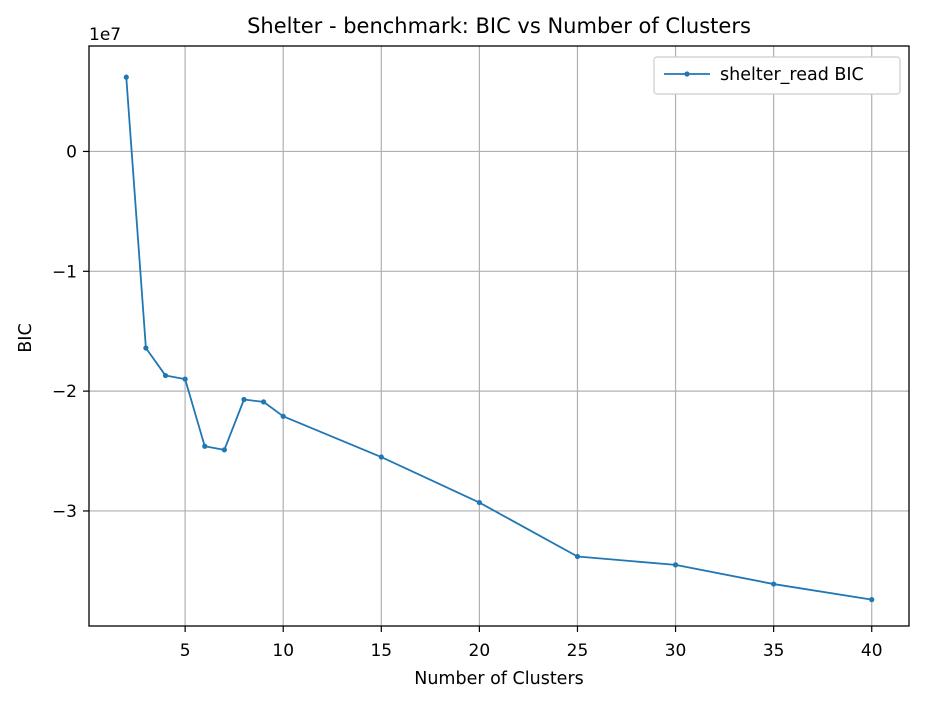  Describe the element at coordinates (70, 332) in the screenshot. I see `y-axis-ticks: 0 −1 −2 −3` at that location.